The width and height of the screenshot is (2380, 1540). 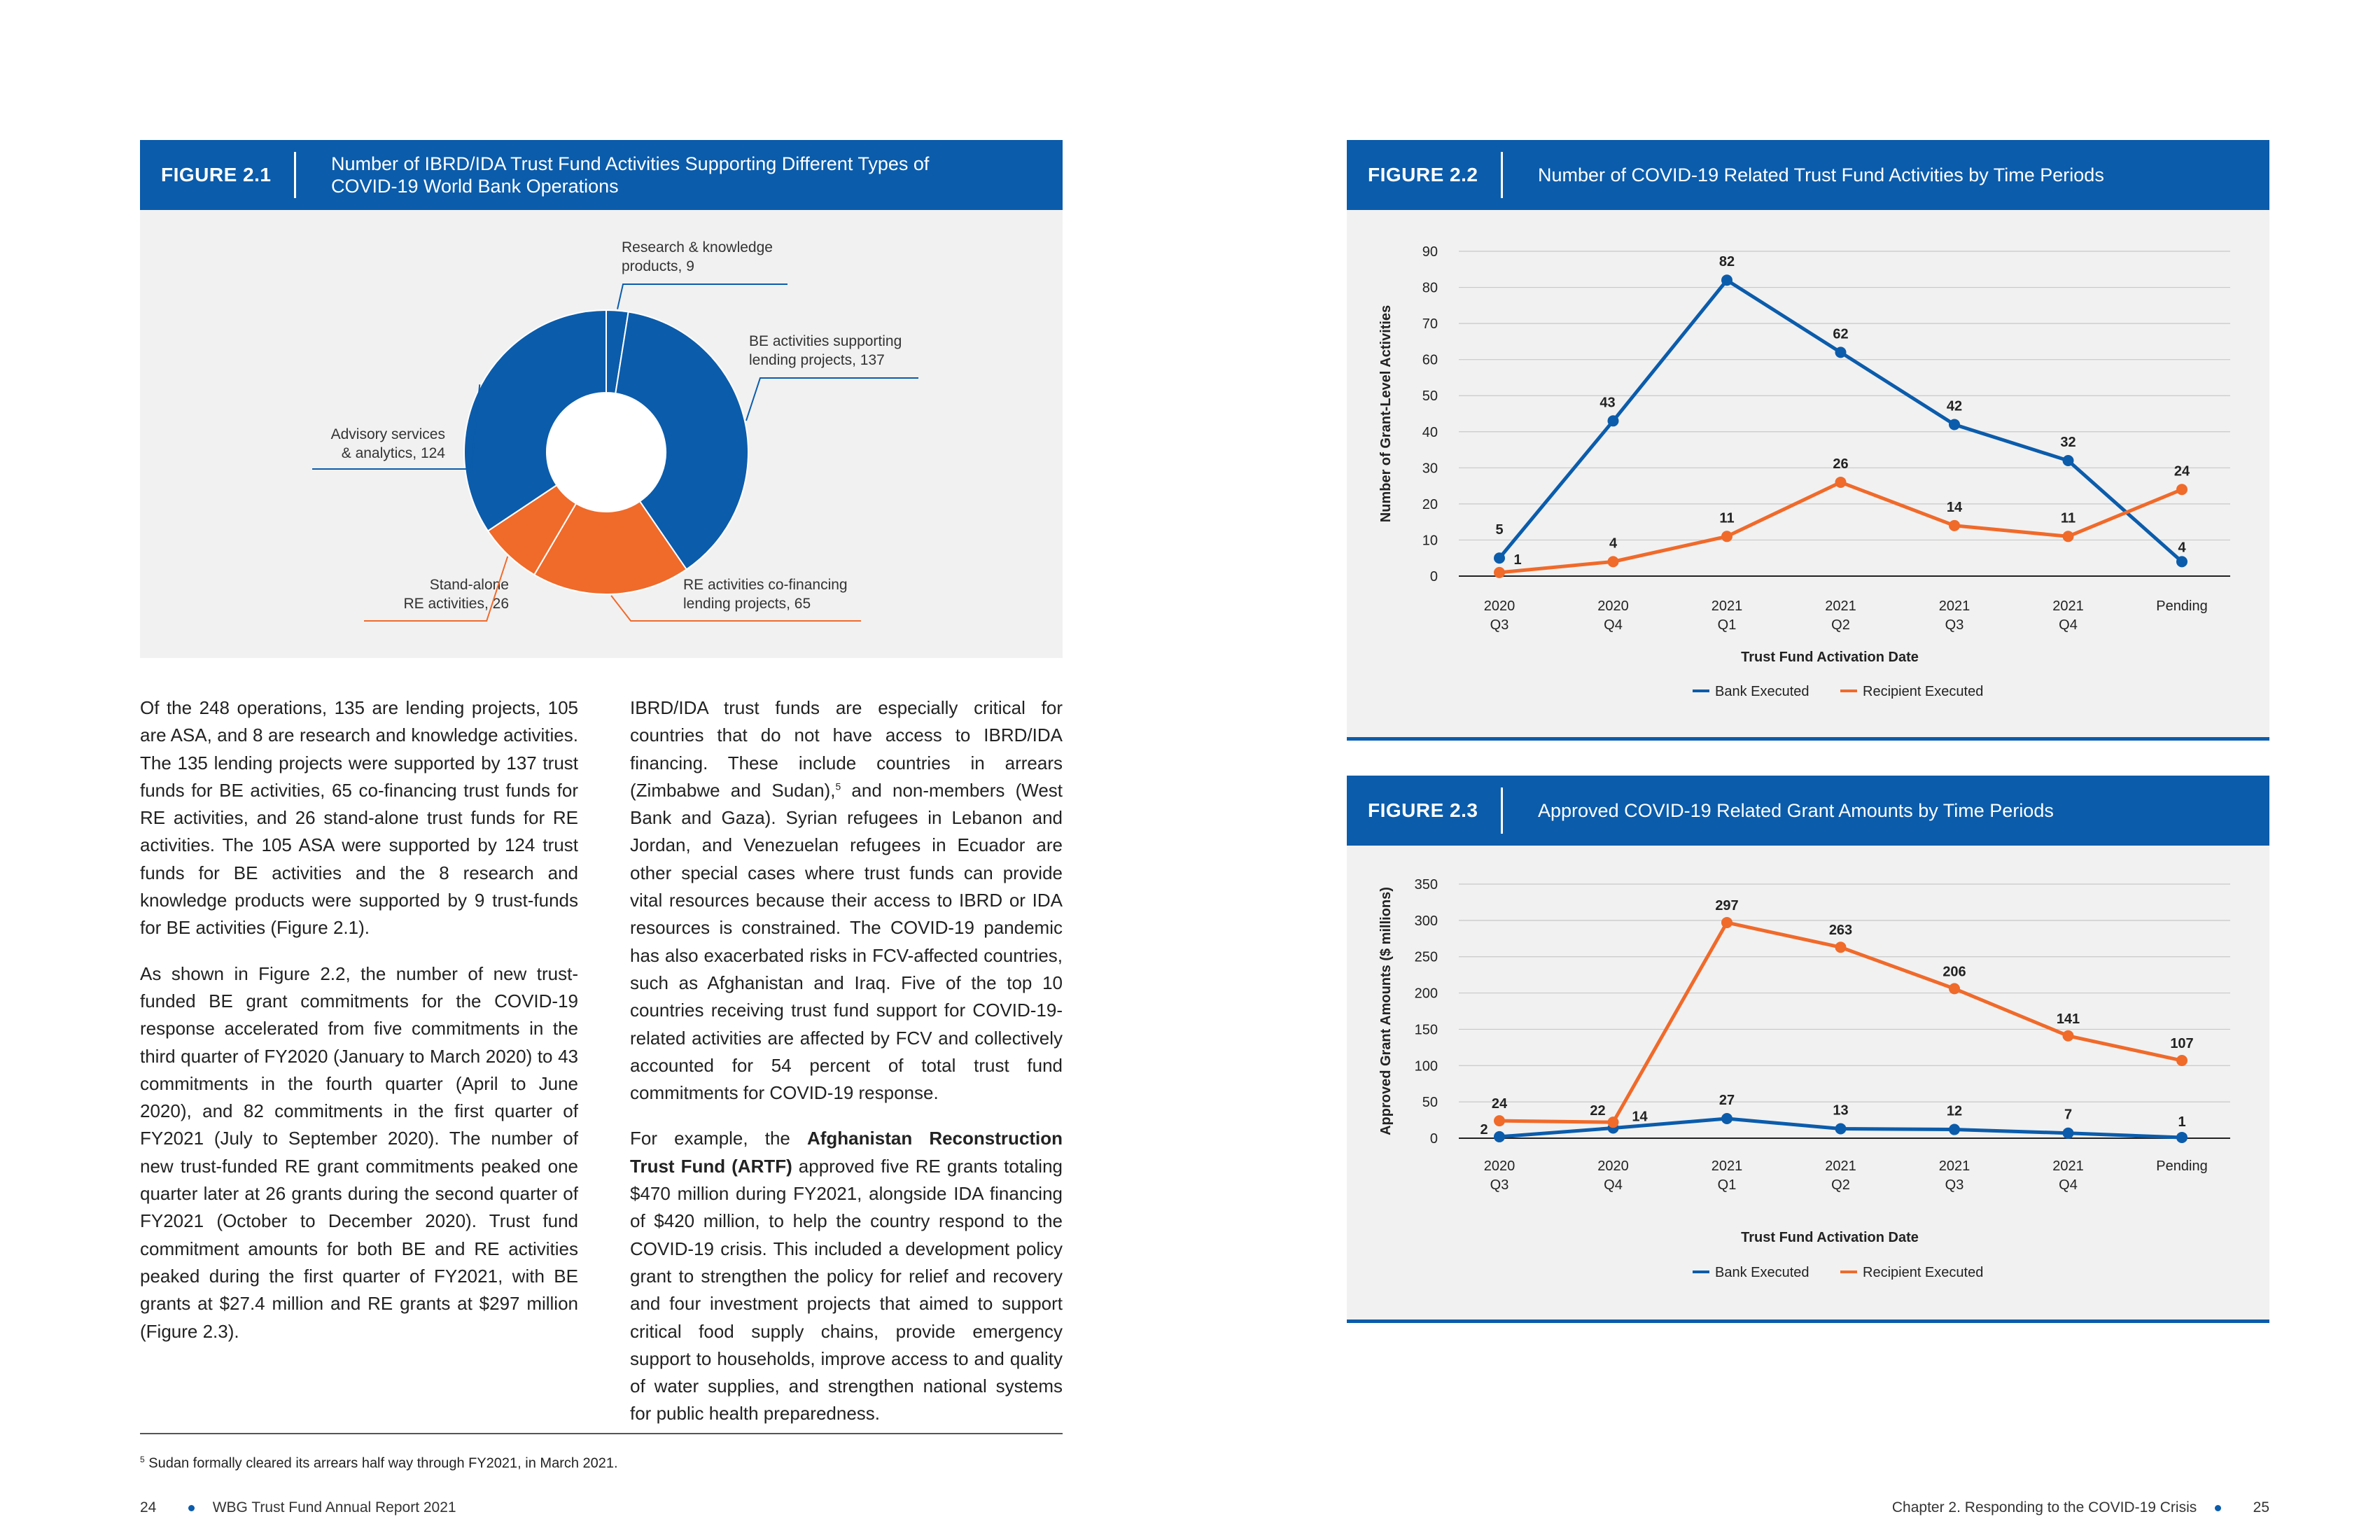 What do you see at coordinates (475, 186) in the screenshot?
I see `figure-title-line-2: COVID-19 World Bank Operations` at bounding box center [475, 186].